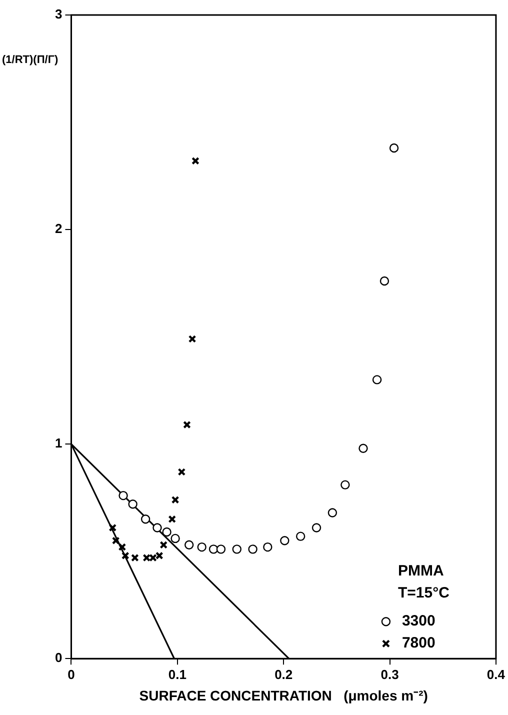 The image size is (508, 715). I want to click on y-tick-label: 2, so click(58, 228).